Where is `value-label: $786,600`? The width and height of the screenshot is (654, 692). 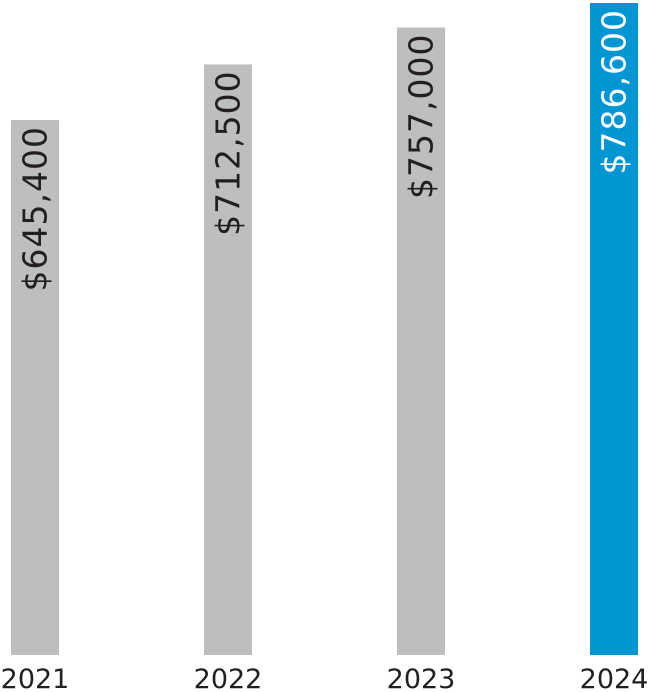 value-label: $786,600 is located at coordinates (614, 91).